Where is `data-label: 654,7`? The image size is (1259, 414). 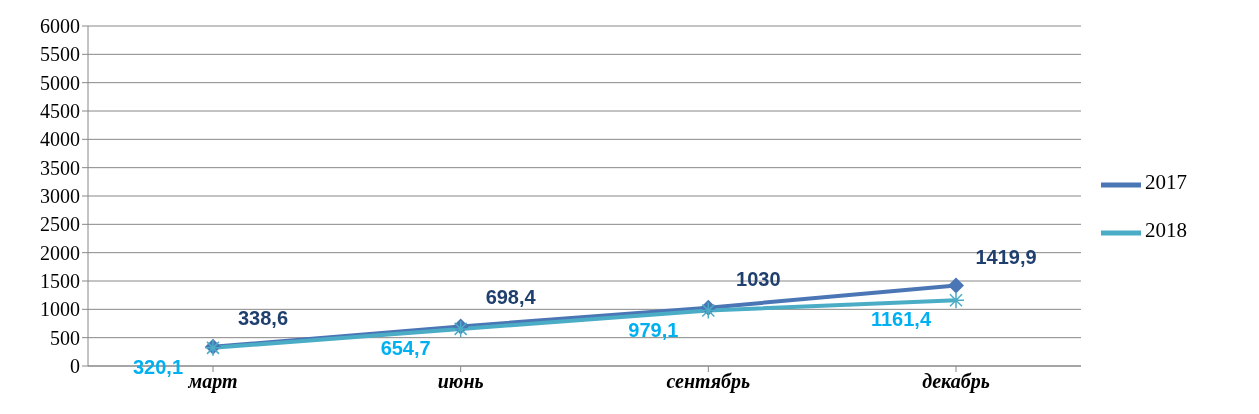 data-label: 654,7 is located at coordinates (405, 347).